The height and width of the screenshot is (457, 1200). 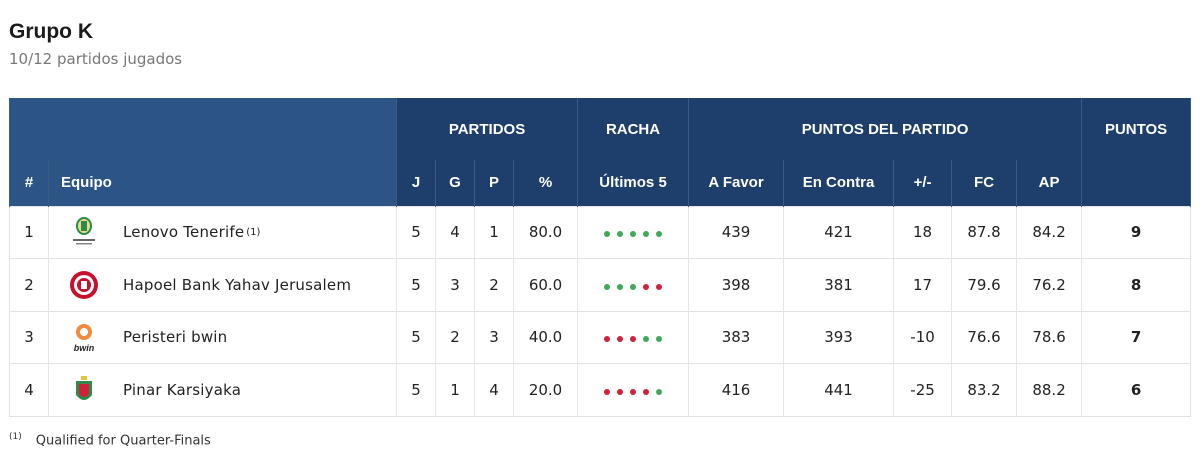 What do you see at coordinates (545, 337) in the screenshot?
I see `pct-cell: 40.0` at bounding box center [545, 337].